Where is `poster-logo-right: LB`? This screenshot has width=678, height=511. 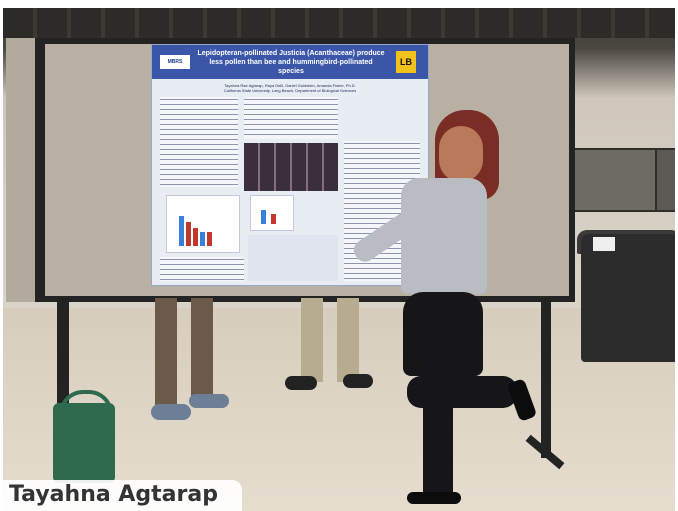
poster-logo-right: LB is located at coordinates (406, 62).